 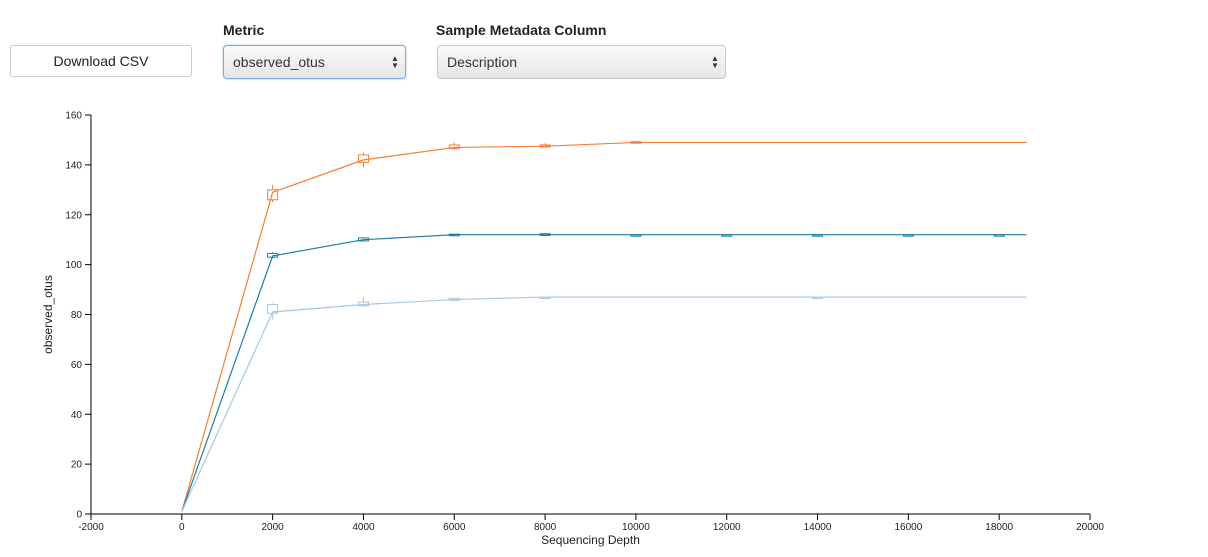 I want to click on metadata-select-value: Description, so click(x=482, y=62).